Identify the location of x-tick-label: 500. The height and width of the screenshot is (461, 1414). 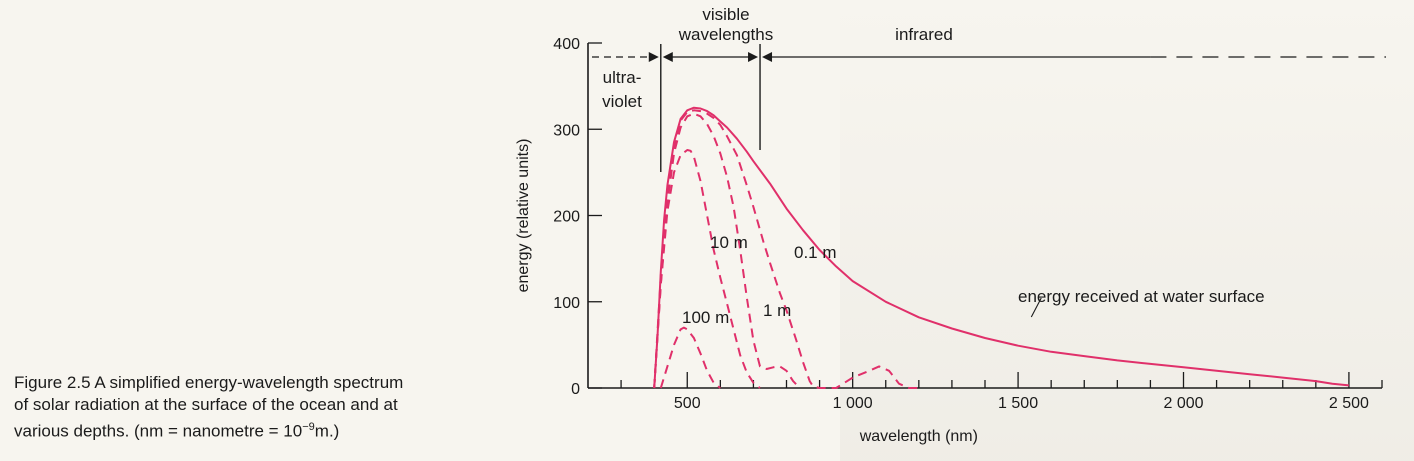
(687, 403).